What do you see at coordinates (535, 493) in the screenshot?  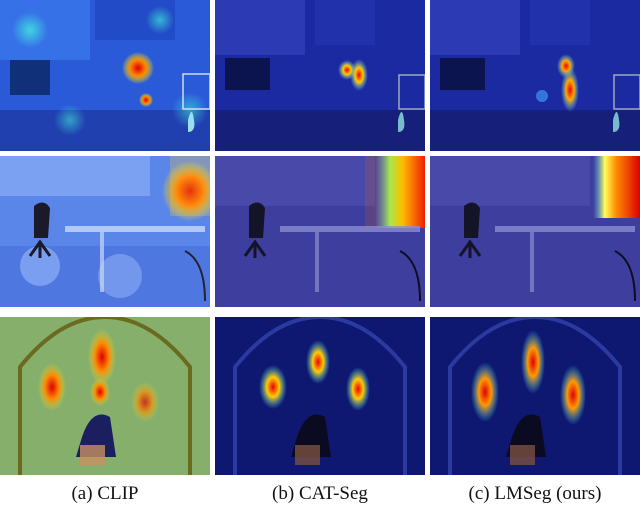 I see `caption-lmseg: (c) LMSeg (ours)` at bounding box center [535, 493].